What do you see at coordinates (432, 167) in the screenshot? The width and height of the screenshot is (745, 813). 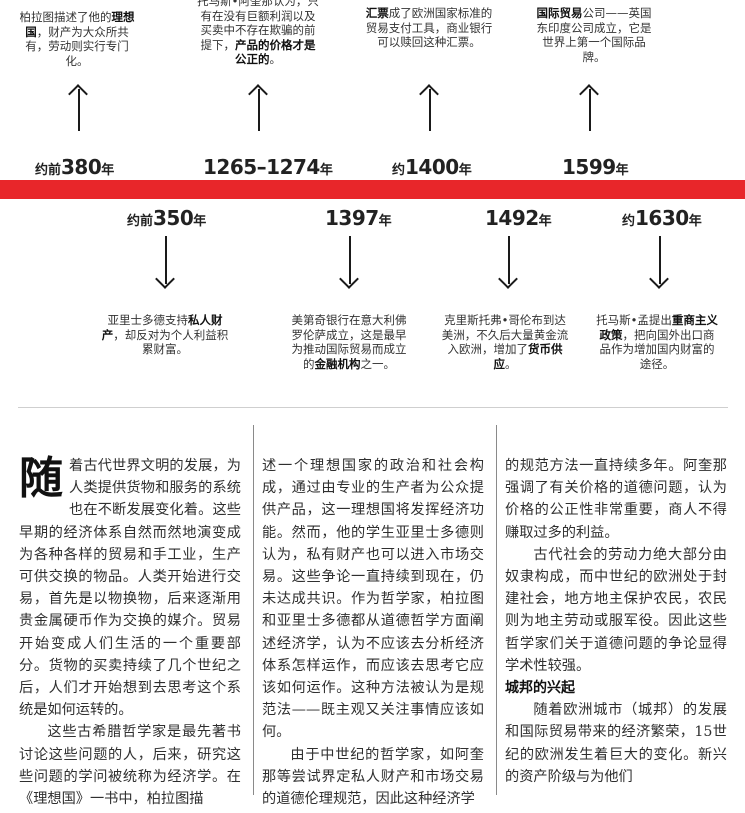 I see `timeline-year-1400: 约1400年` at bounding box center [432, 167].